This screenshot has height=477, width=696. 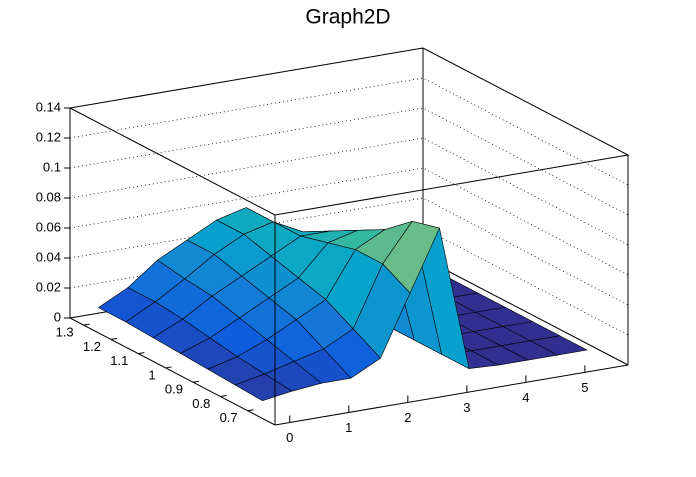 I want to click on chart-title: Graph2D, so click(x=347, y=17).